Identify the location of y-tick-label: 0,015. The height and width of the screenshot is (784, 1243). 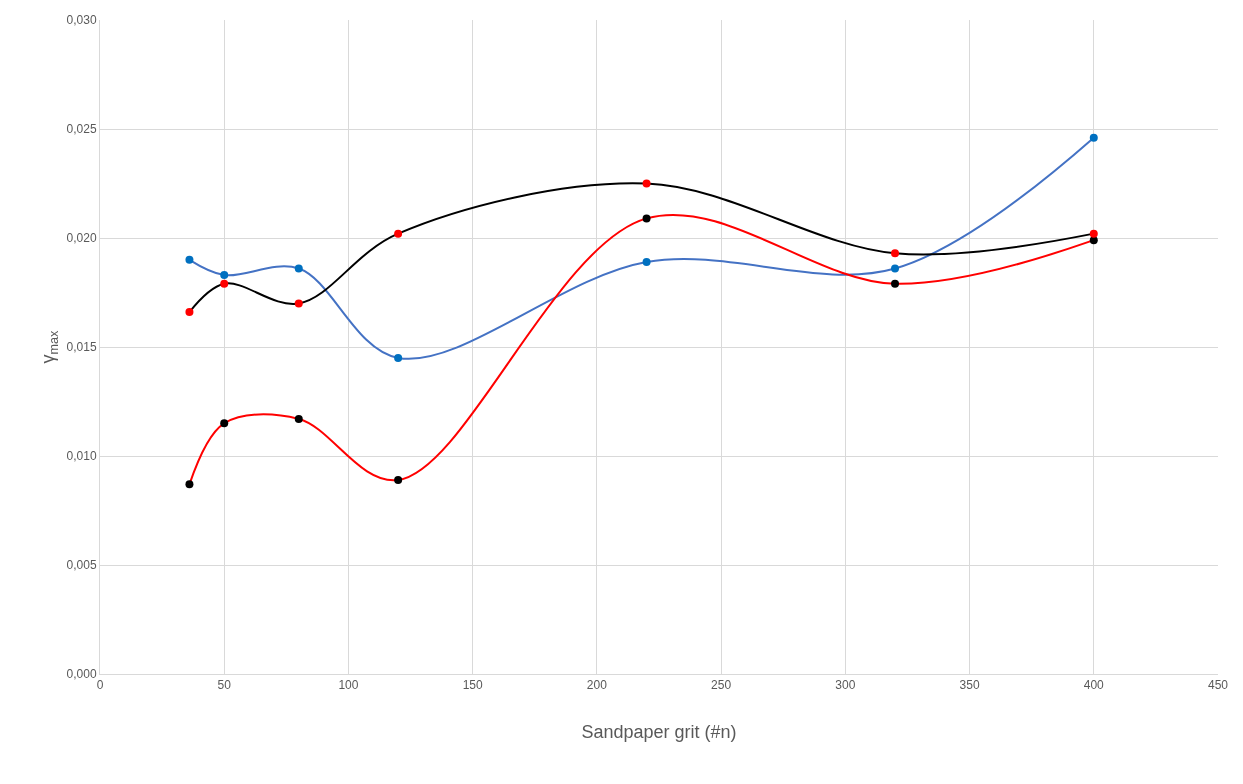
(81, 347).